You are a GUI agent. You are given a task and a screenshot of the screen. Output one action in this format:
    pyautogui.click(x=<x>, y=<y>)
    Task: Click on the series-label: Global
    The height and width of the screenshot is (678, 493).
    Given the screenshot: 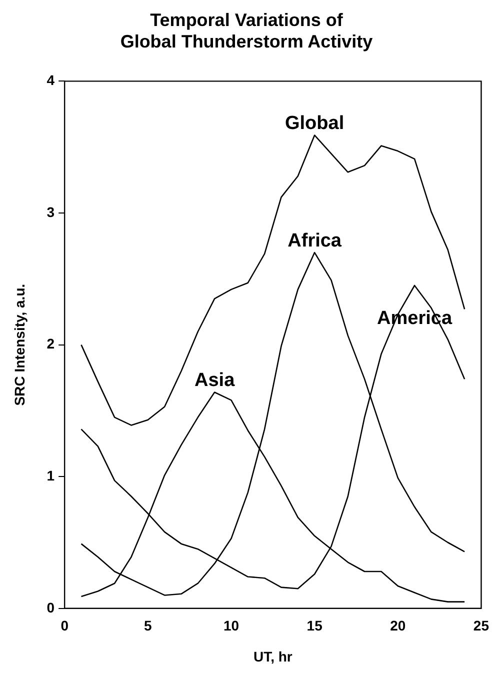 What is the action you would take?
    pyautogui.click(x=314, y=123)
    